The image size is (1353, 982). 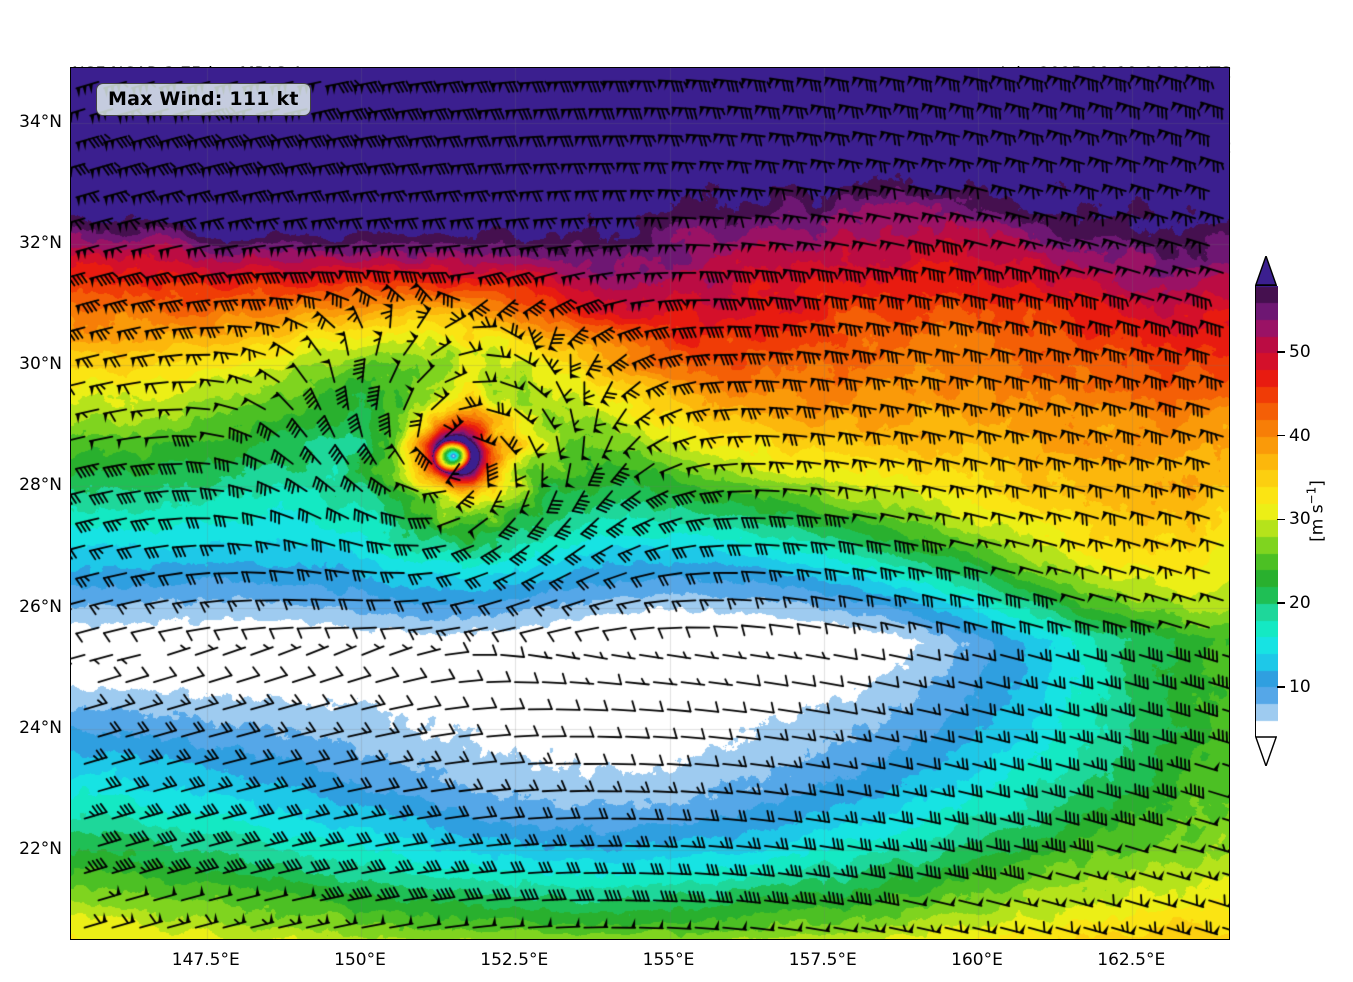 What do you see at coordinates (1300, 435) in the screenshot?
I see `colorbar-tick-label: 40` at bounding box center [1300, 435].